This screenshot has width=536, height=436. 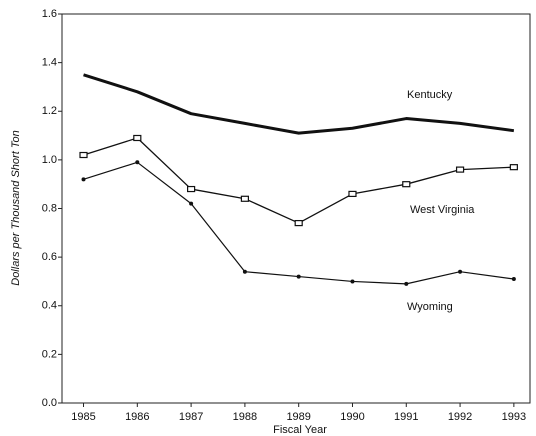 What do you see at coordinates (49, 111) in the screenshot?
I see `y-tick-label: 1.2` at bounding box center [49, 111].